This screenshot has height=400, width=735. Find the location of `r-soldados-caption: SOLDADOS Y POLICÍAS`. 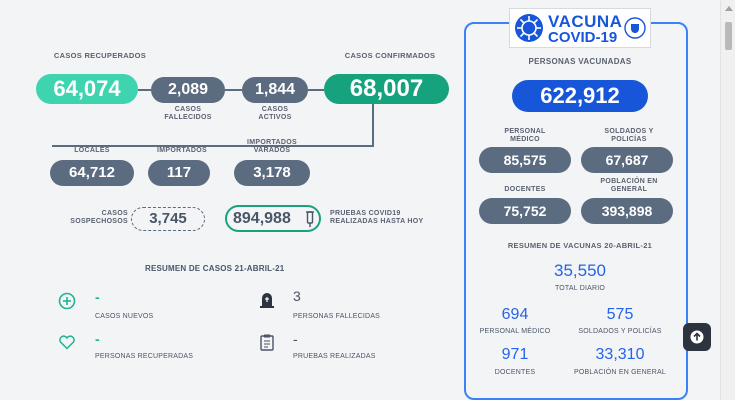

r-soldados-caption: SOLDADOS Y POLICÍAS is located at coordinates (620, 331).